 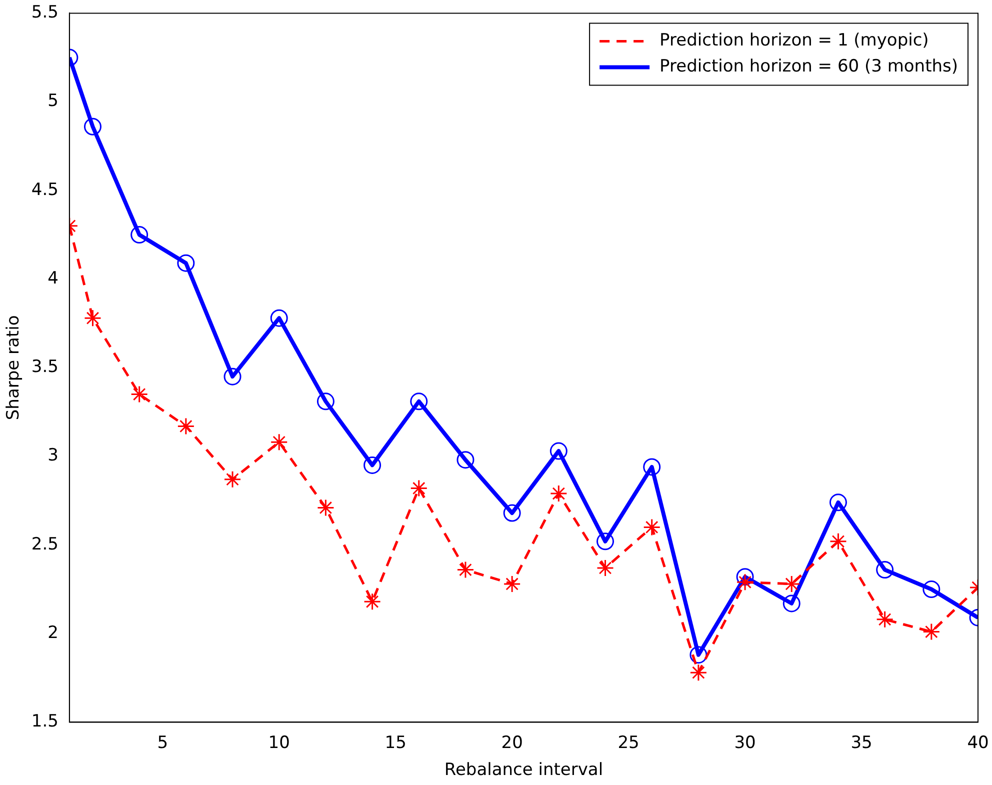 What do you see at coordinates (794, 40) in the screenshot?
I see `legend-label: Prediction horizon = 1 (myopic)` at bounding box center [794, 40].